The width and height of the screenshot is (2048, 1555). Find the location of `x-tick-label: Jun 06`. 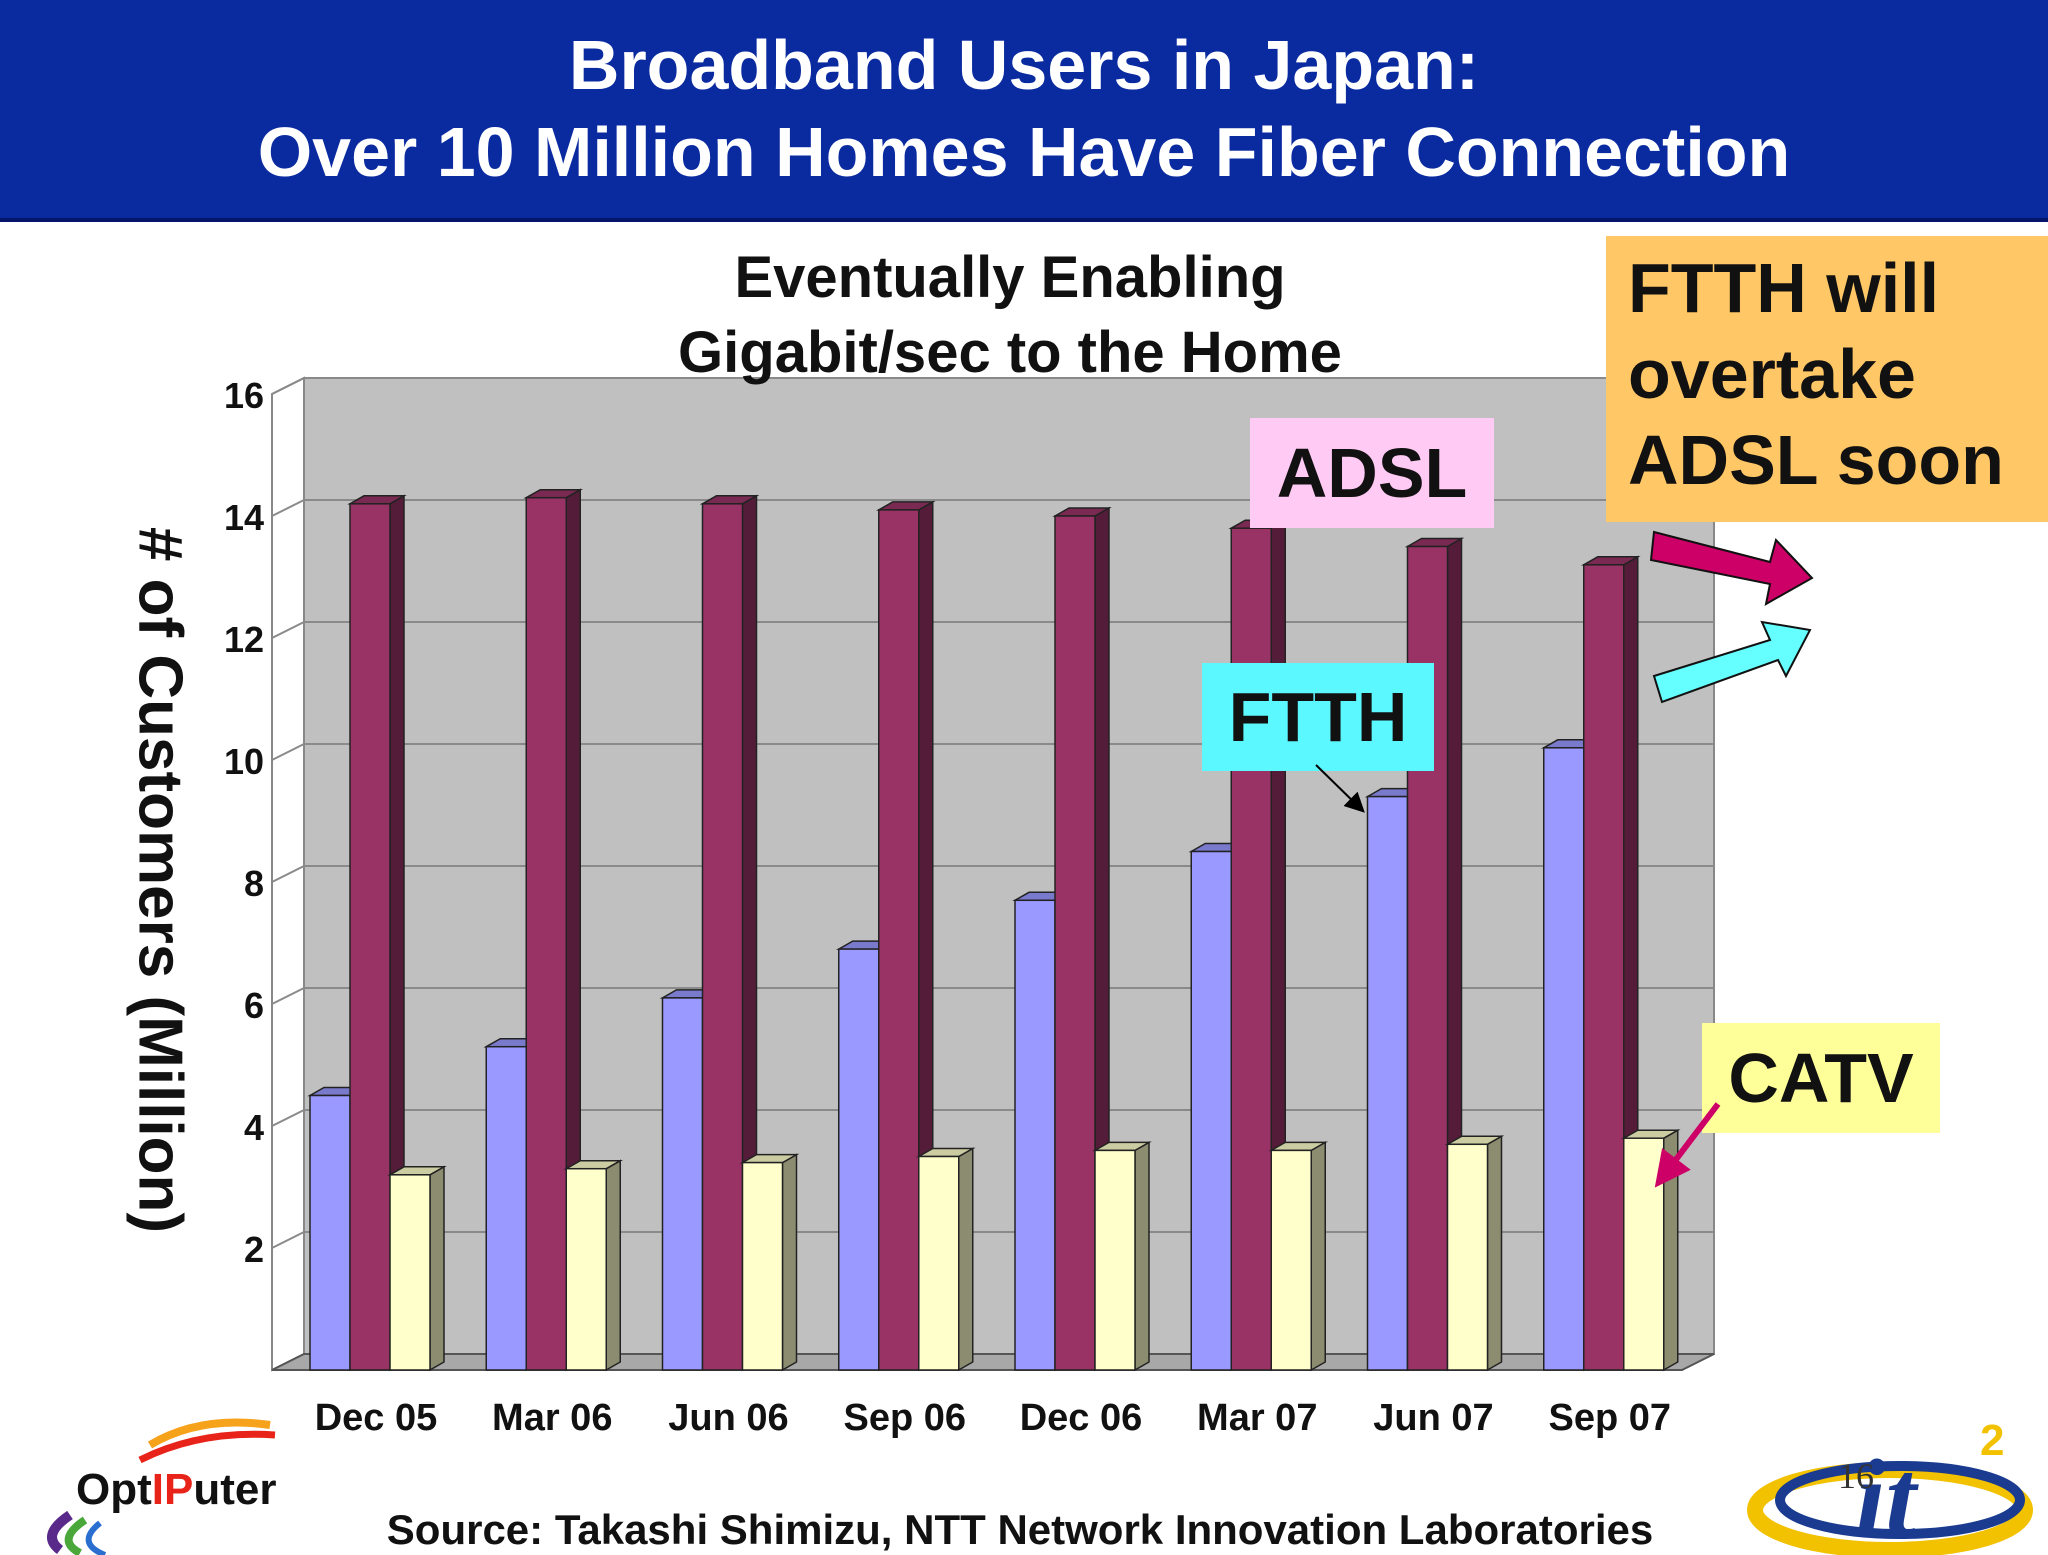

x-tick-label: Jun 06 is located at coordinates (728, 1418).